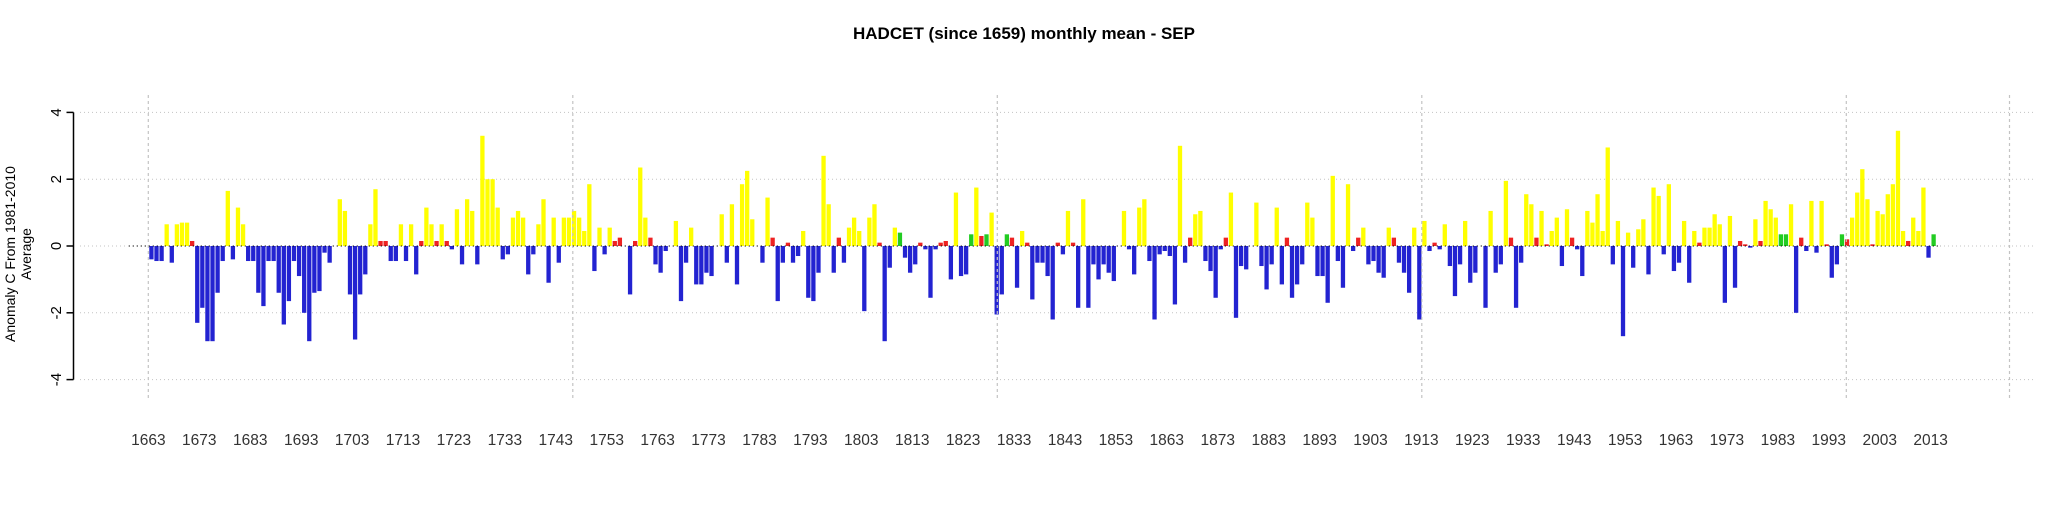 This screenshot has height=511, width=2048. I want to click on bar-1933, so click(1526, 220).